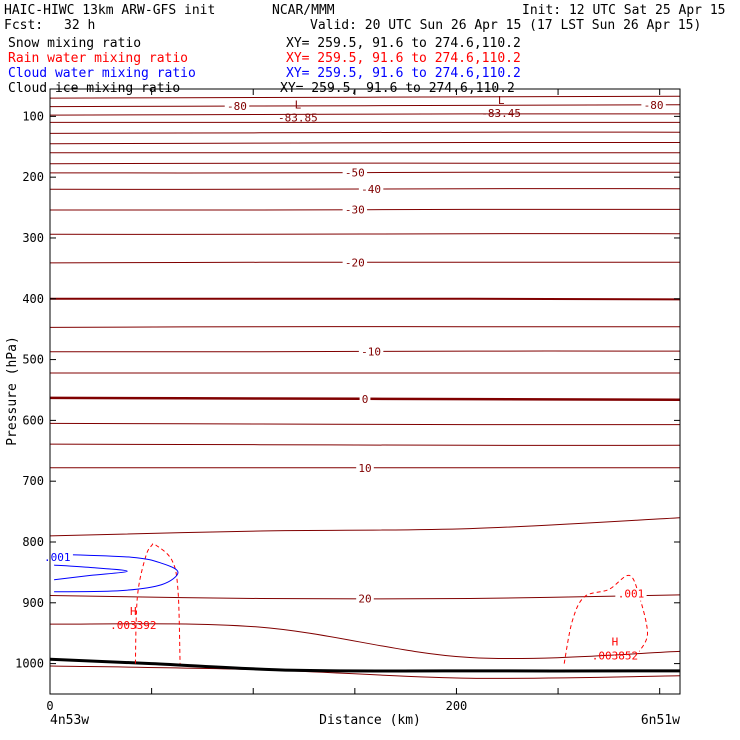 The width and height of the screenshot is (740, 740). I want to click on cloud-water-label: .001, so click(57, 557).